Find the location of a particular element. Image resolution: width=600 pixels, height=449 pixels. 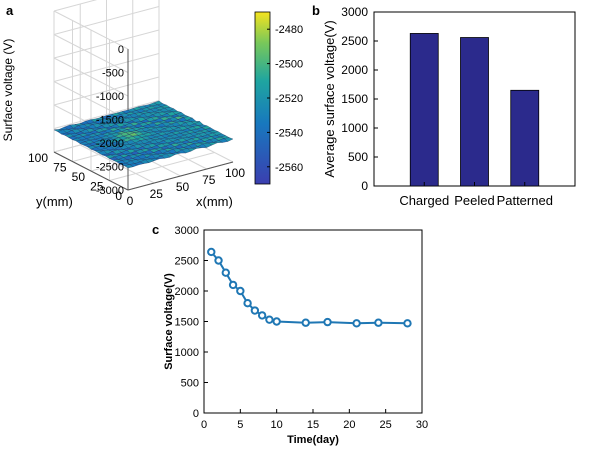

x-tick-label-b: Patterned is located at coordinates (525, 200).